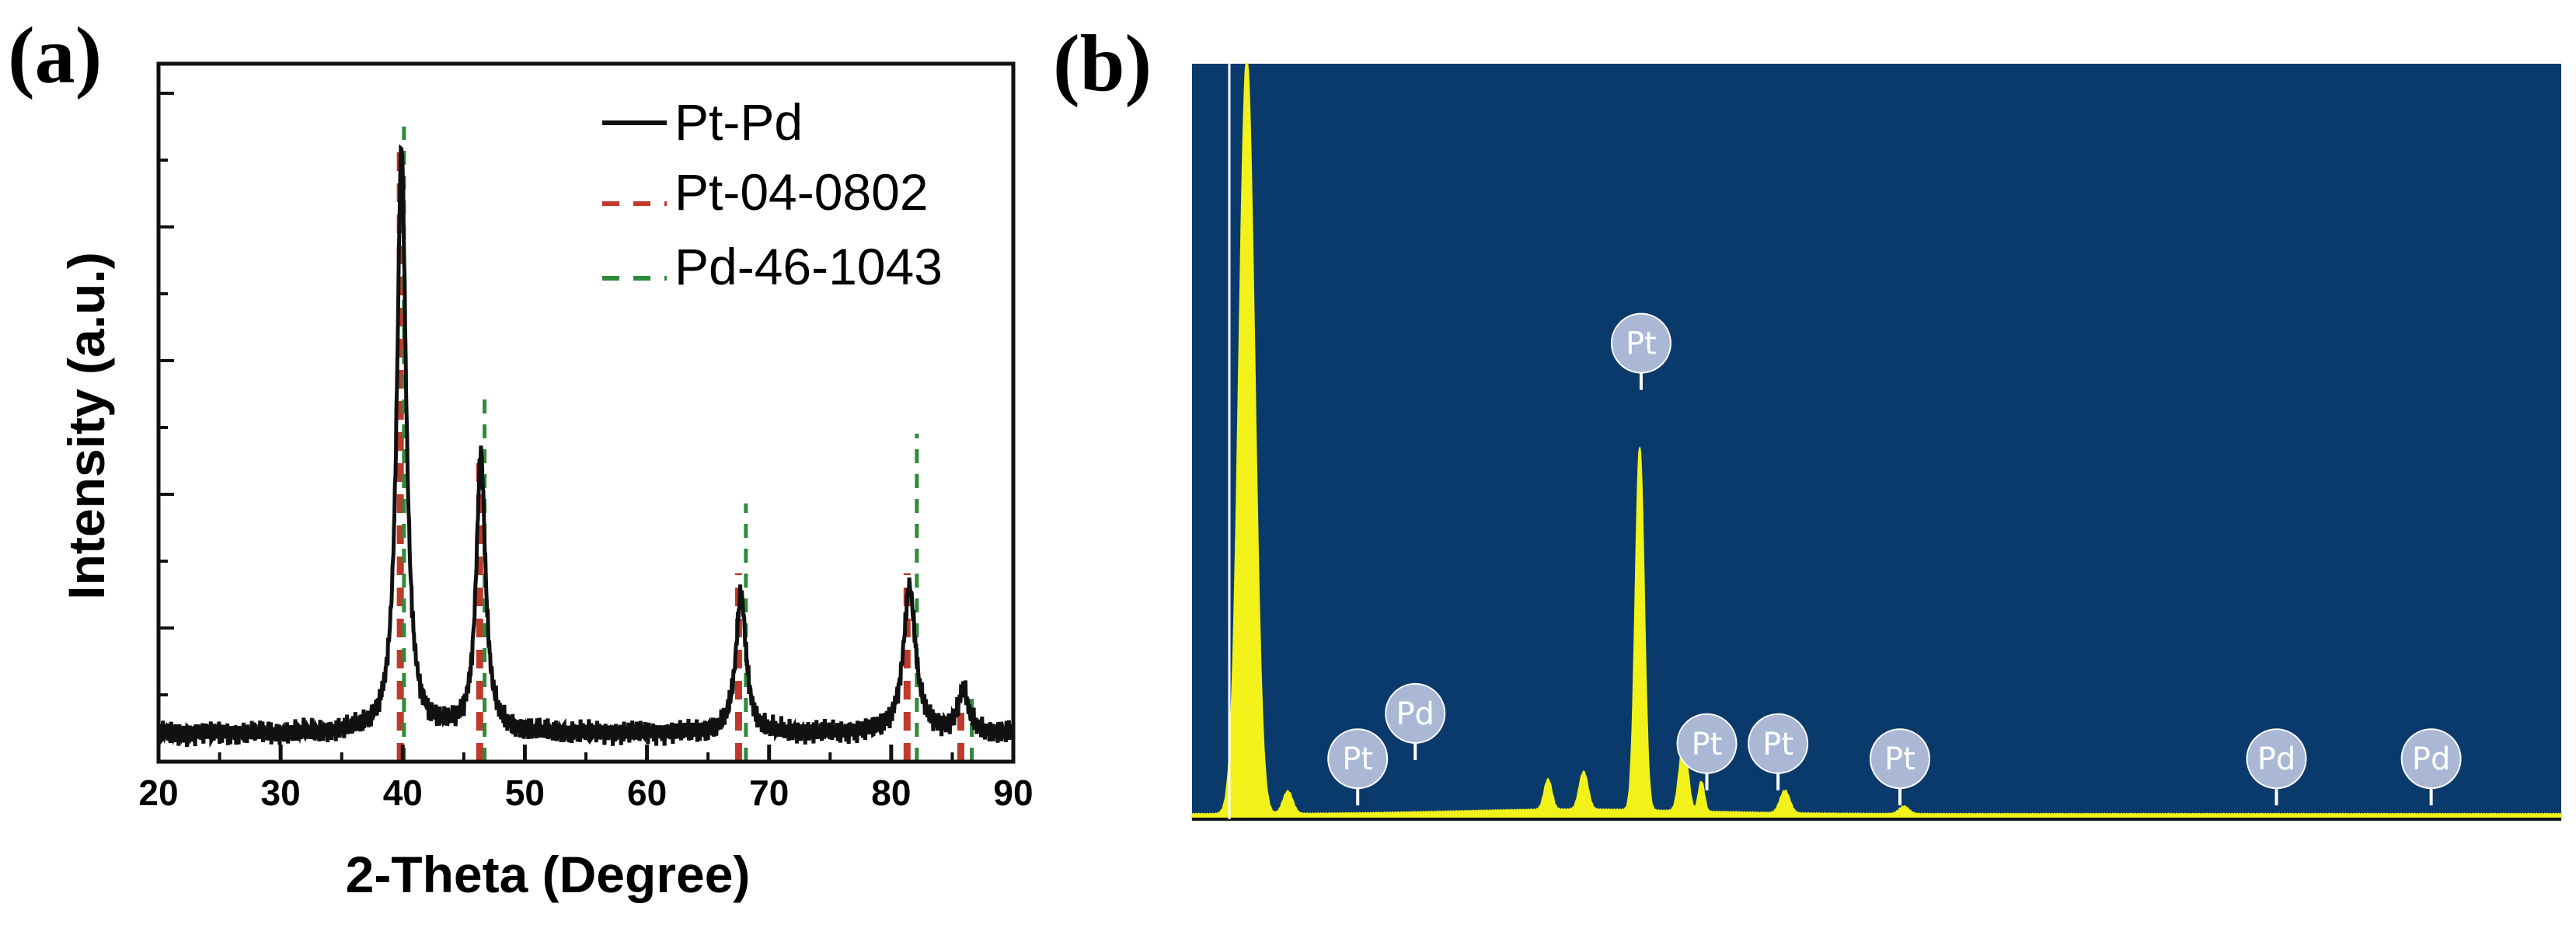 This screenshot has width=2576, height=928. Describe the element at coordinates (1013, 793) in the screenshot. I see `x-tick-label: 90` at that location.